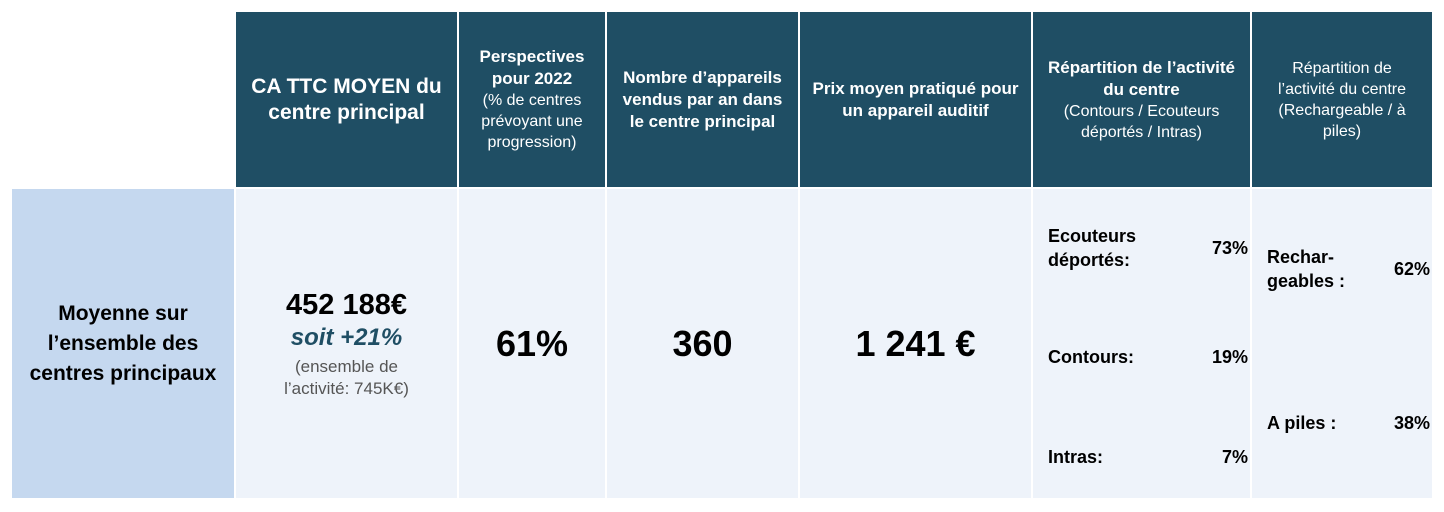  What do you see at coordinates (346, 304) in the screenshot?
I see `ca-value: 452 188€` at bounding box center [346, 304].